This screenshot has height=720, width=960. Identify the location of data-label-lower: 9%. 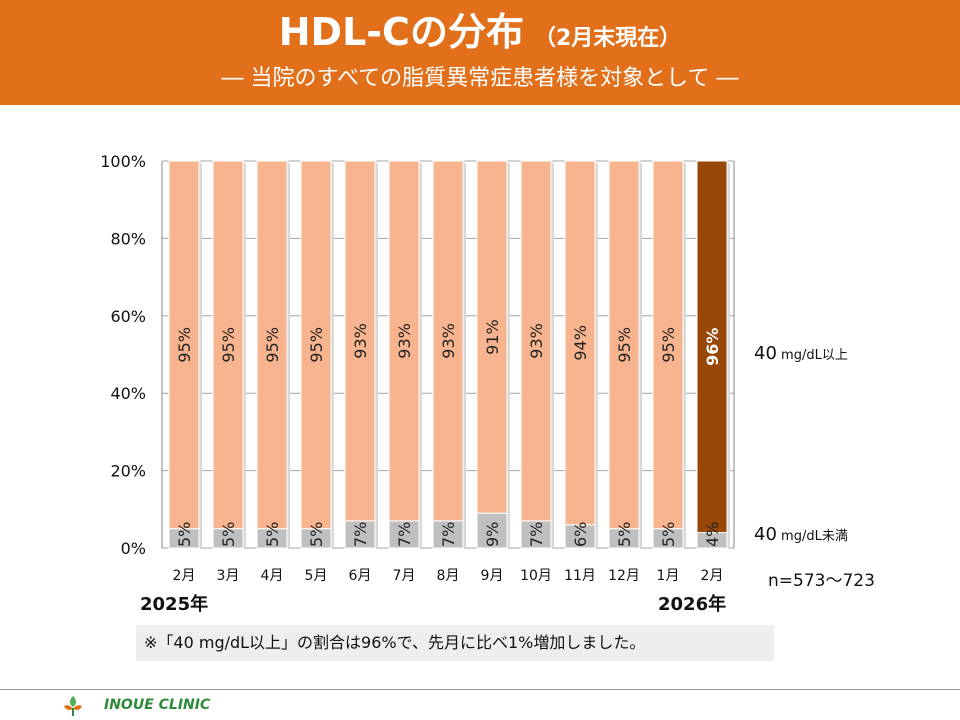
(492, 534).